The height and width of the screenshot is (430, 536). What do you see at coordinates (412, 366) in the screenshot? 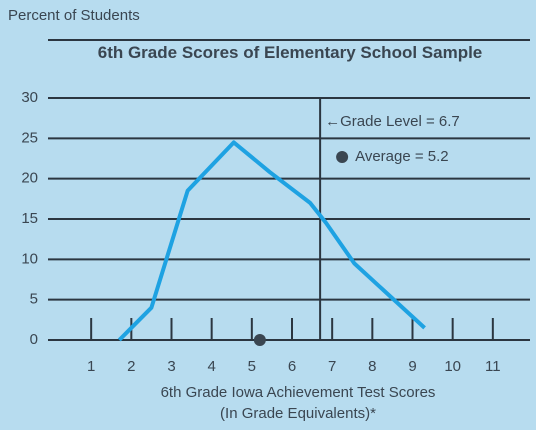
I see `x-tick-label: 9` at bounding box center [412, 366].